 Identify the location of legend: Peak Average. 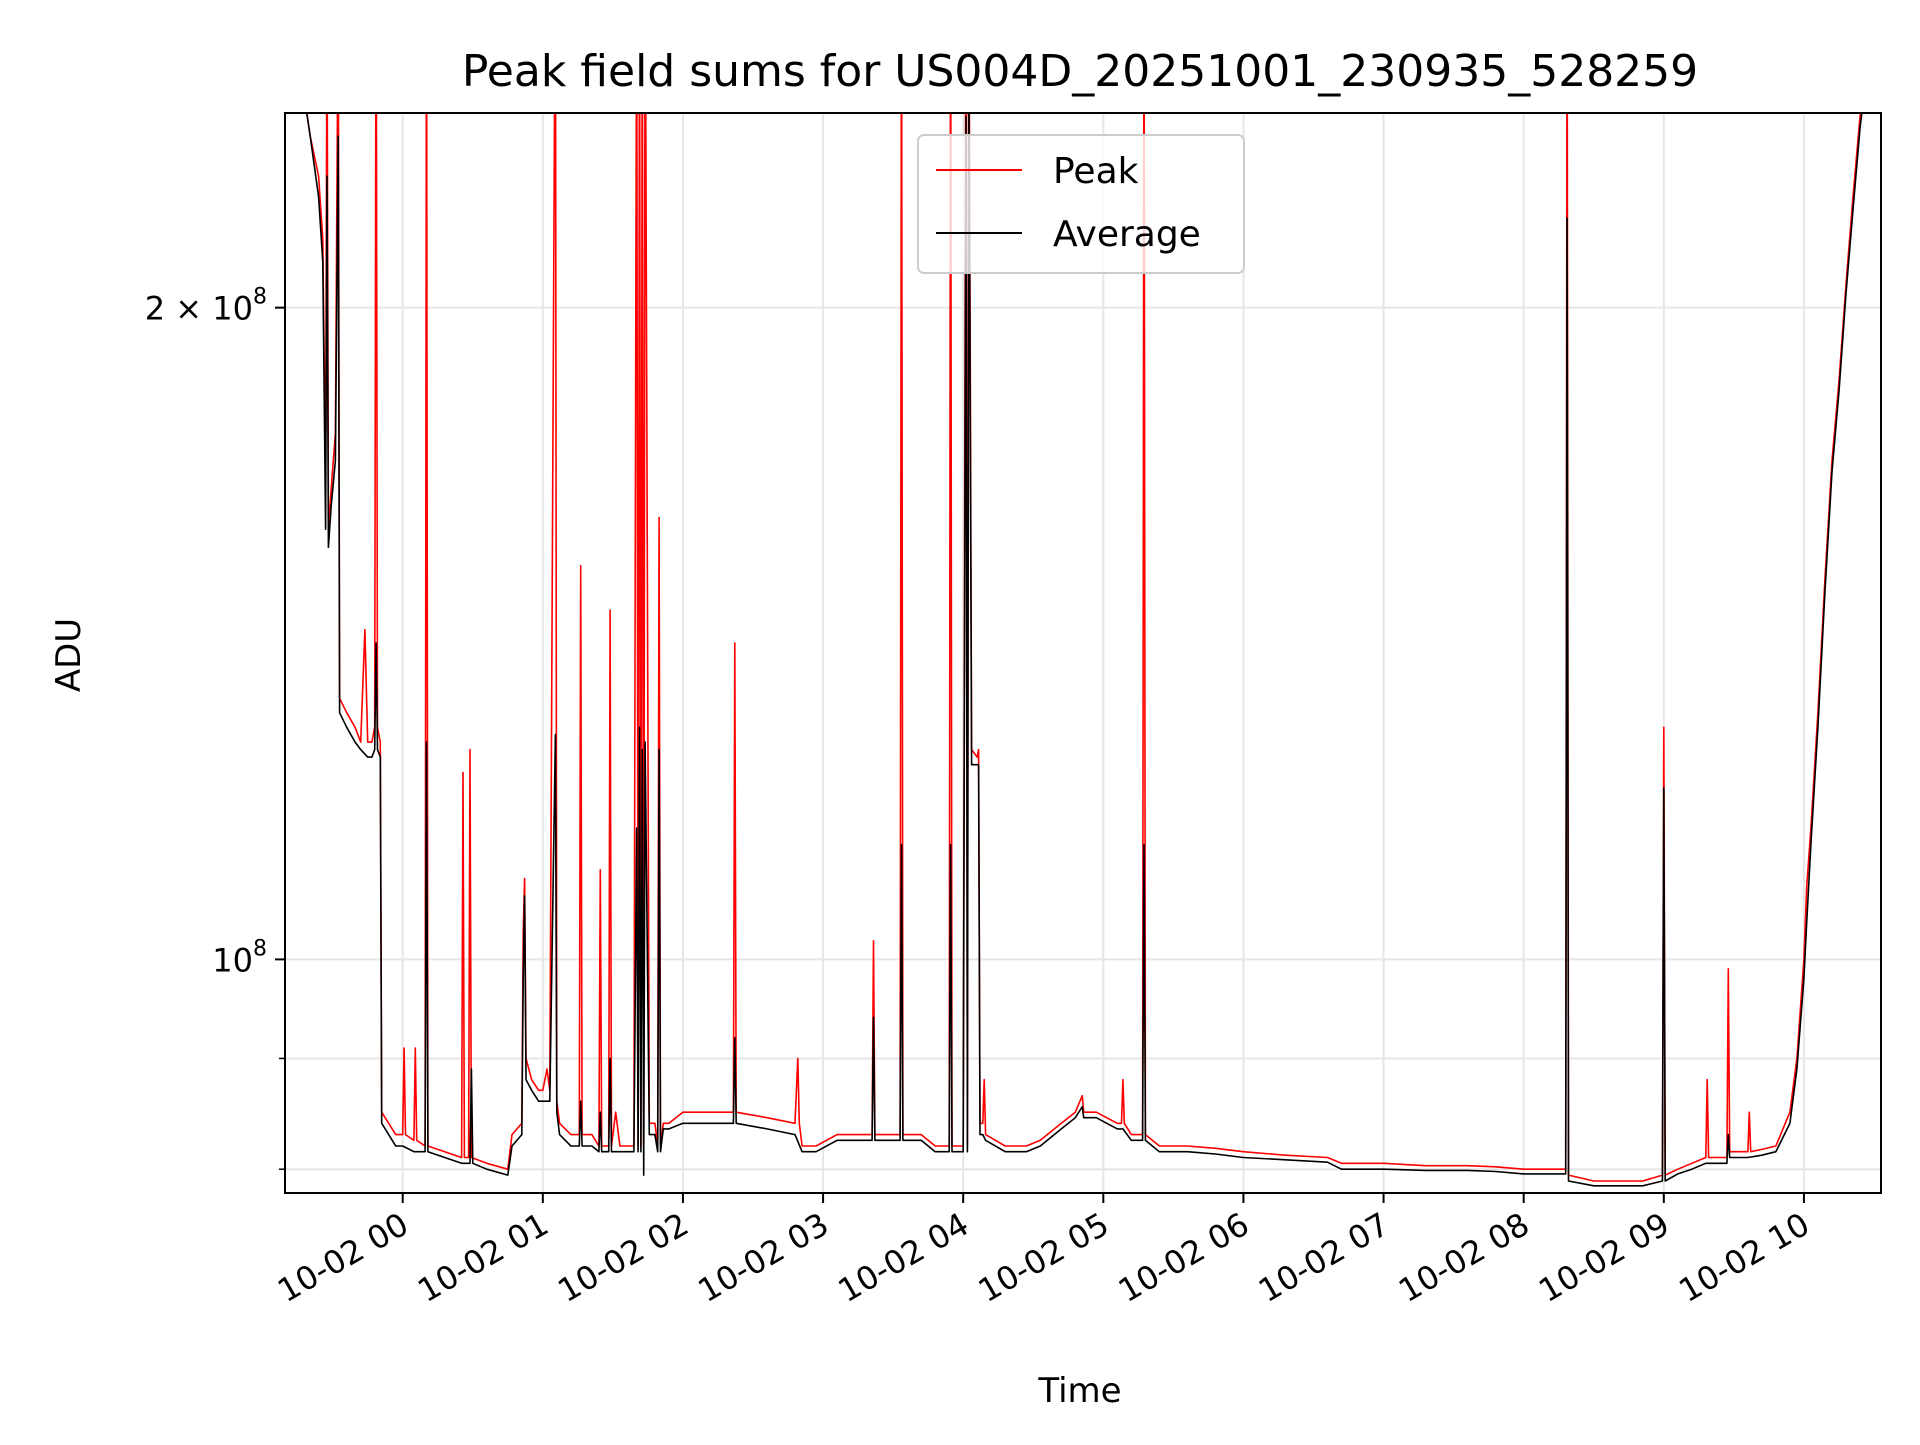
(1081, 204).